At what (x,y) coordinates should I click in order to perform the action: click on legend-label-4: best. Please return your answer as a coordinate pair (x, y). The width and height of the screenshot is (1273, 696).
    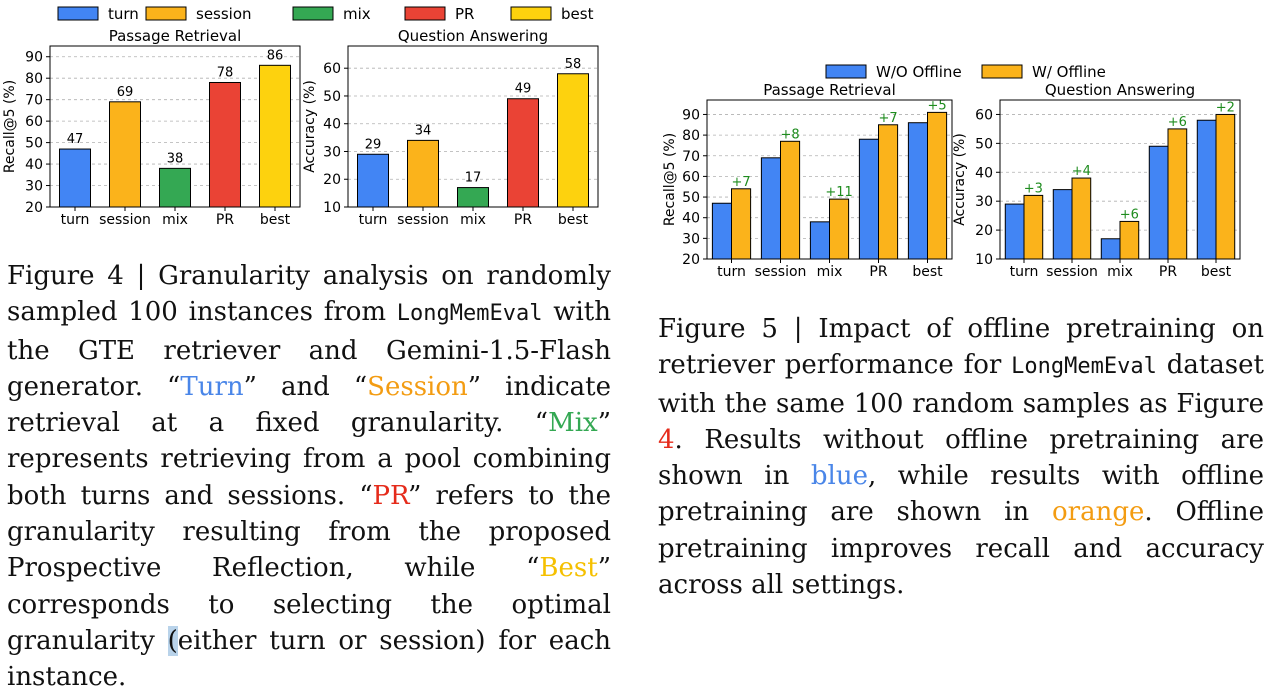
    Looking at the image, I should click on (577, 14).